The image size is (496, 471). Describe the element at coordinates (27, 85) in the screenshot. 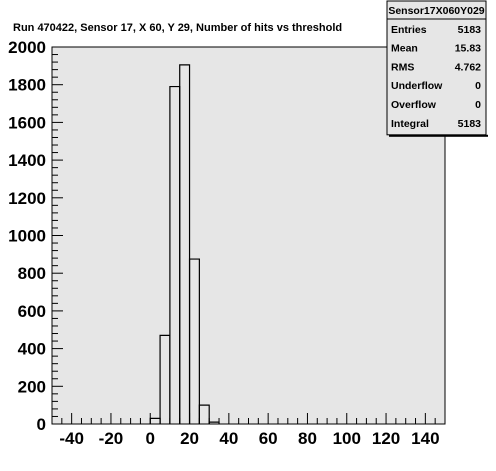

I see `y-tick-label: 1800` at that location.